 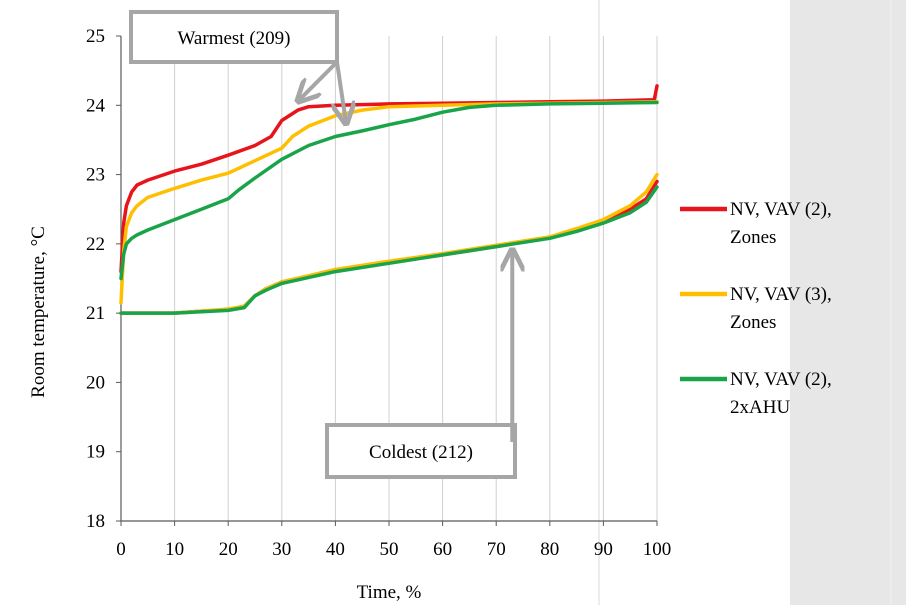 What do you see at coordinates (389, 549) in the screenshot?
I see `x-tick-label: 50` at bounding box center [389, 549].